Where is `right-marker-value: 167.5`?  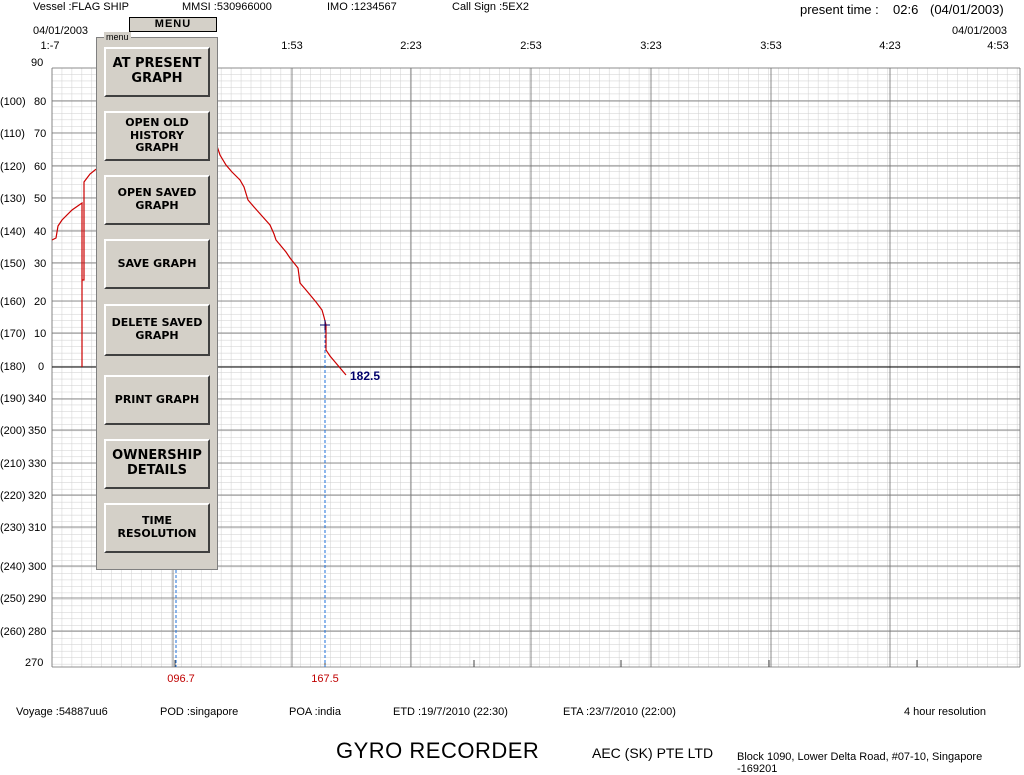
right-marker-value: 167.5 is located at coordinates (325, 679).